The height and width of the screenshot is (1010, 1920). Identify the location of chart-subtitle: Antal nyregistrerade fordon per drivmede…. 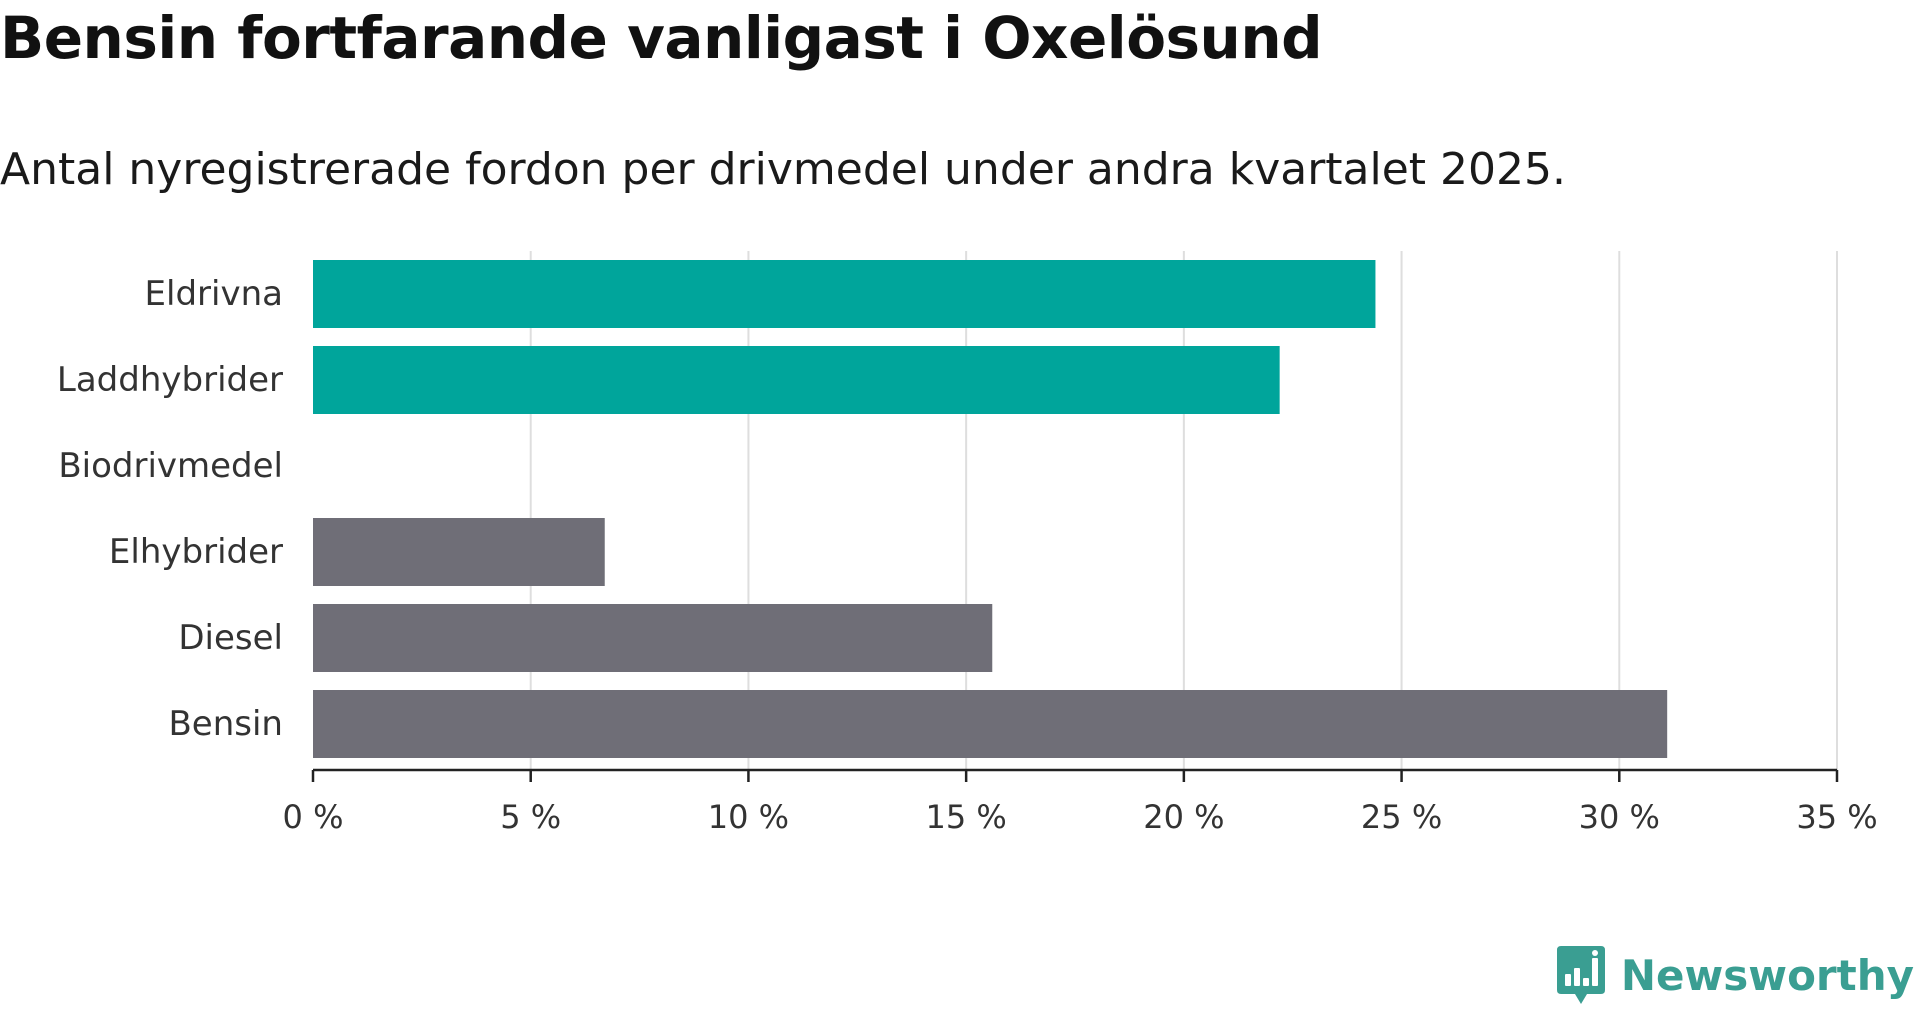
(783, 169).